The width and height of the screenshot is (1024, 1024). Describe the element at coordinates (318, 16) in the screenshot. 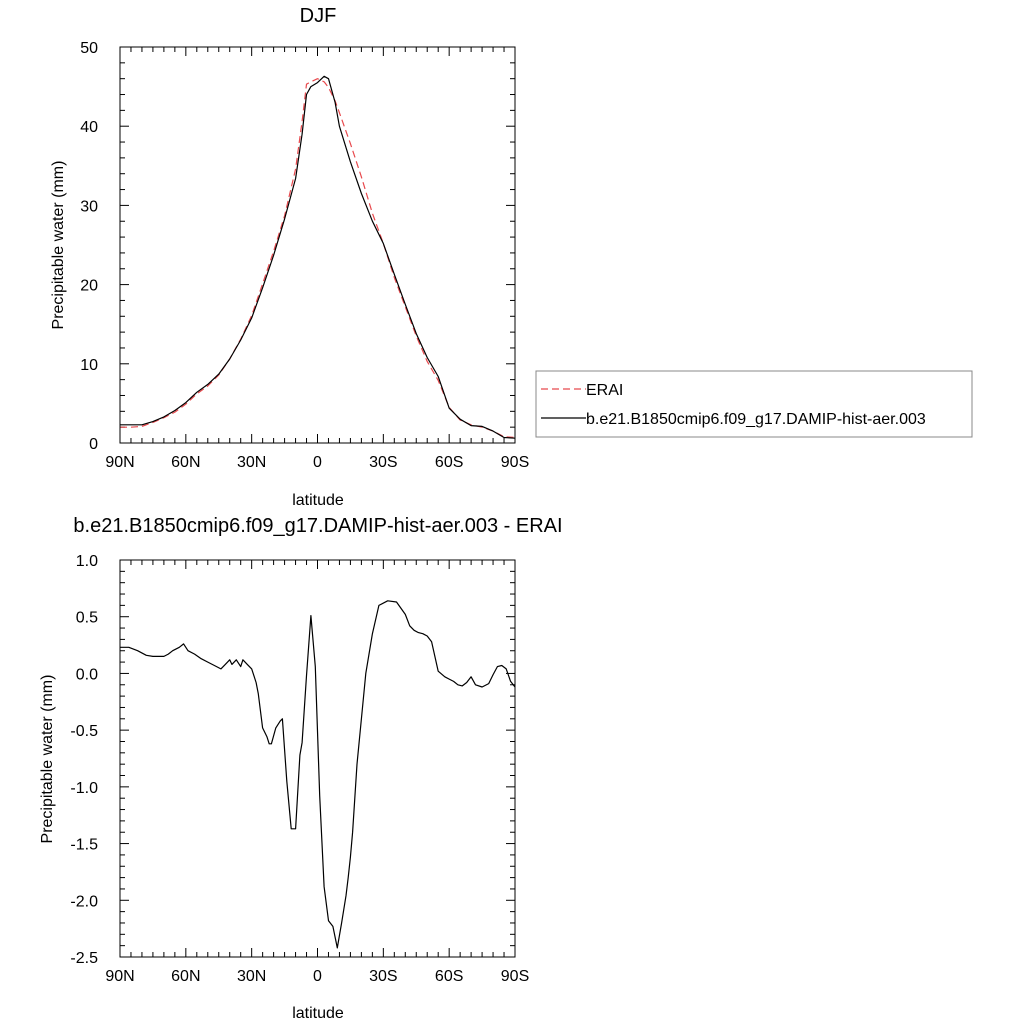

I see `top-panel-title: DJF` at that location.